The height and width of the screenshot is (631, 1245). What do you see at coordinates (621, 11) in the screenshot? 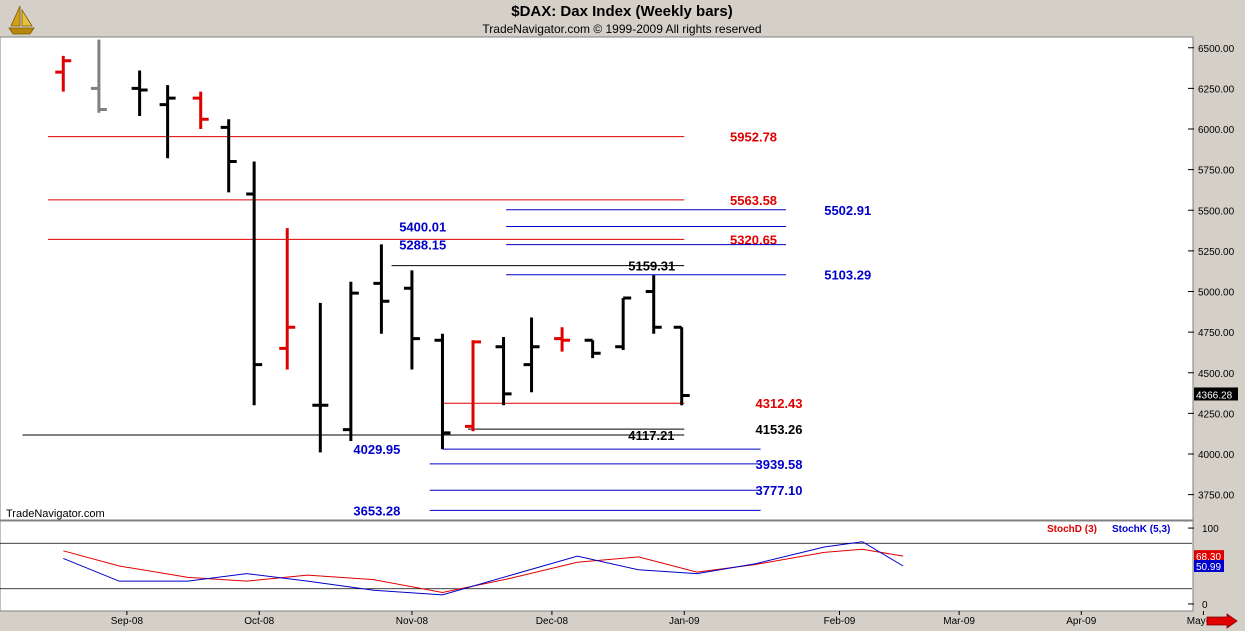
I see `chart-title: $DAX: Dax Index (Weekly bars)` at bounding box center [621, 11].